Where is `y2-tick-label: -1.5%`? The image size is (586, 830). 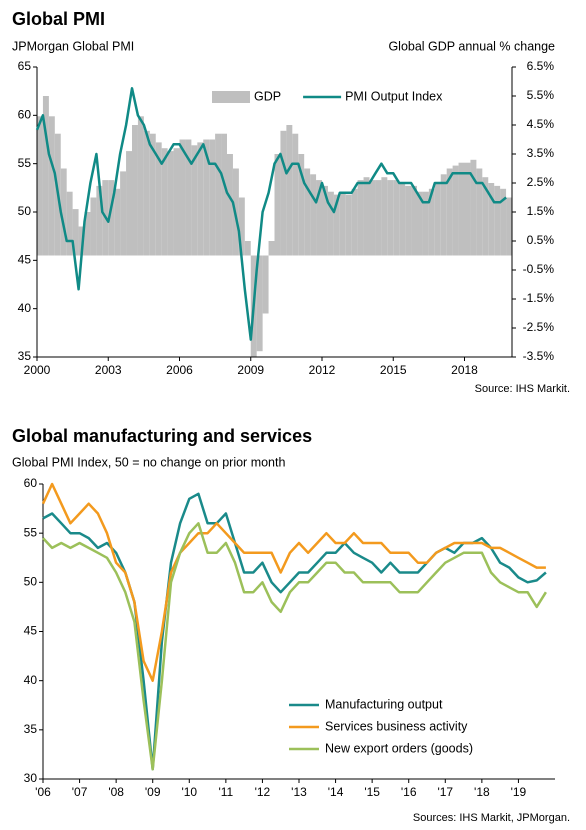 y2-tick-label: -1.5% is located at coordinates (539, 298).